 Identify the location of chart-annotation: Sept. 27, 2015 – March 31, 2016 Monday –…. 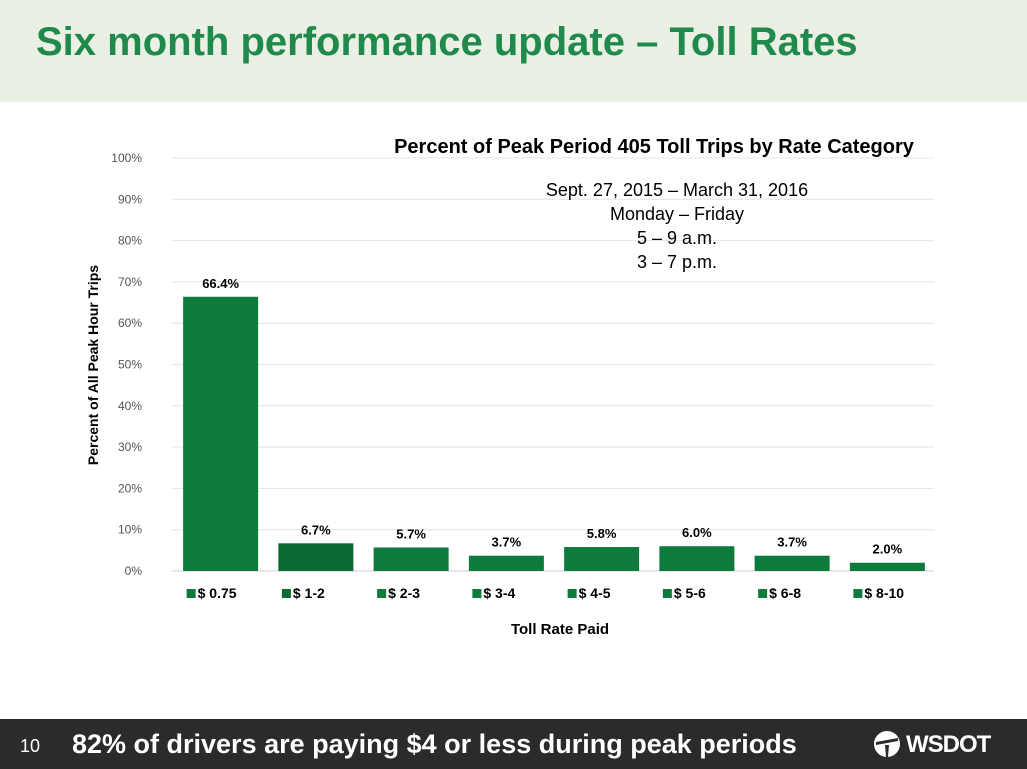
(677, 226).